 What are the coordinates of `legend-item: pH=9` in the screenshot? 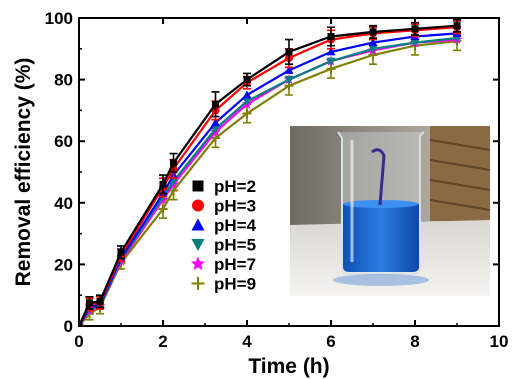 It's located at (223, 284).